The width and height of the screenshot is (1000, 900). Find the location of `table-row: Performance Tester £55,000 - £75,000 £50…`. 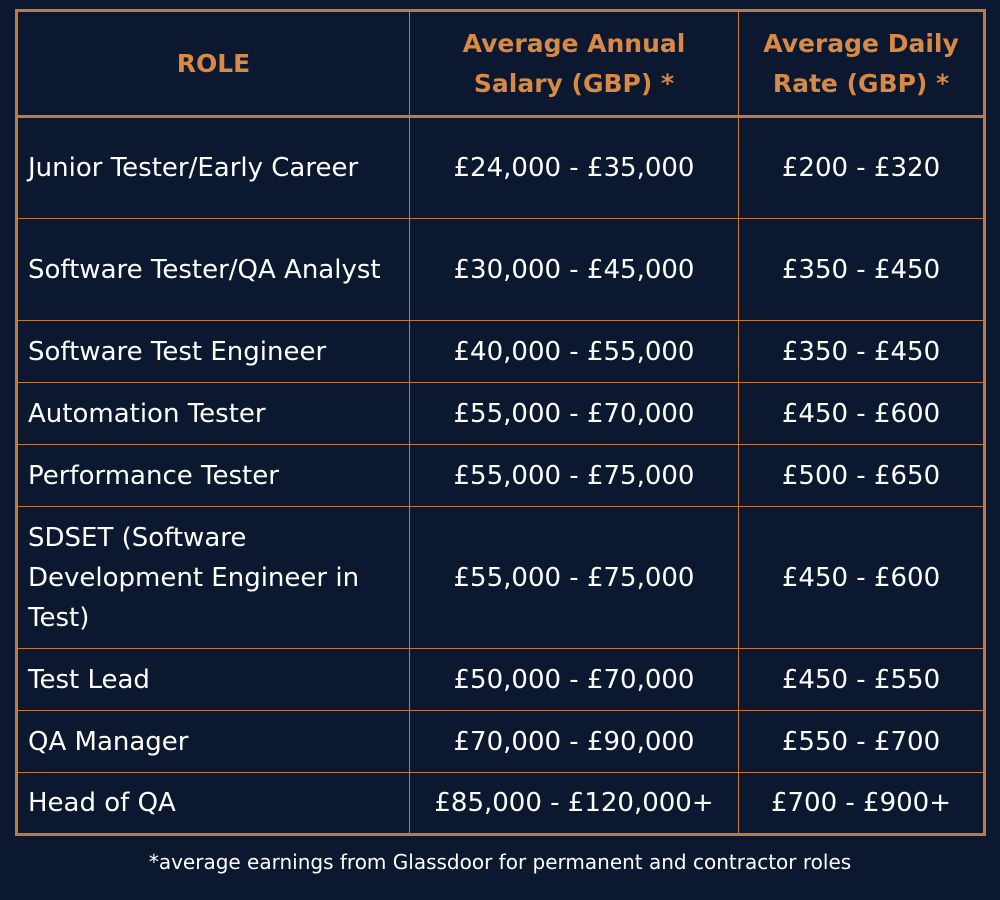

table-row: Performance Tester £55,000 - £75,000 £50… is located at coordinates (500, 475).